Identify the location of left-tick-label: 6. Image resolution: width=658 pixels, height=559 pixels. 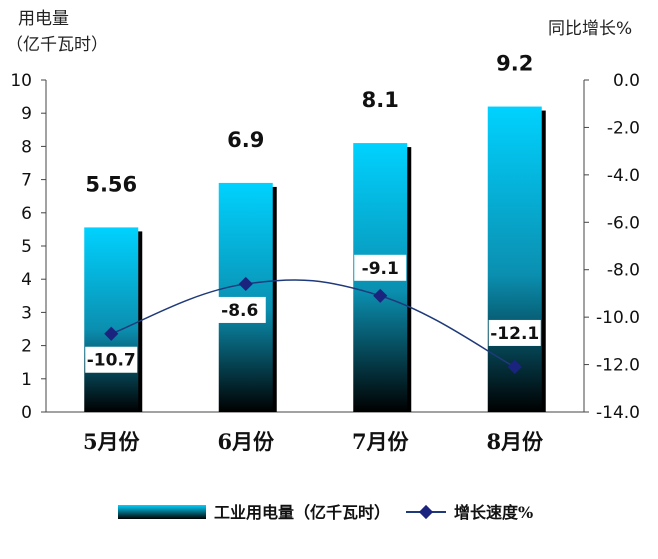
(26, 214).